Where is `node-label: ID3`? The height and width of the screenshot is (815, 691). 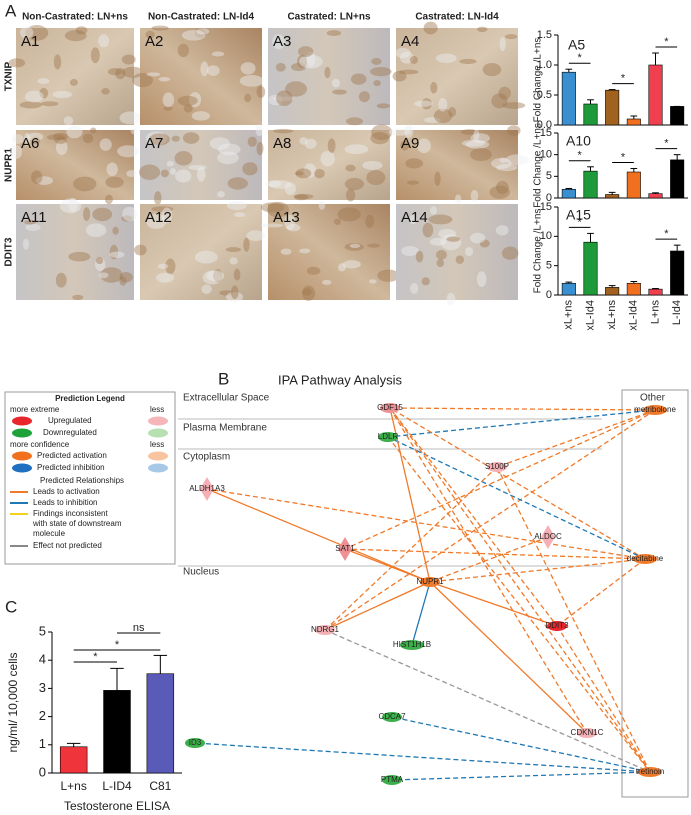
node-label: ID3 is located at coordinates (195, 742).